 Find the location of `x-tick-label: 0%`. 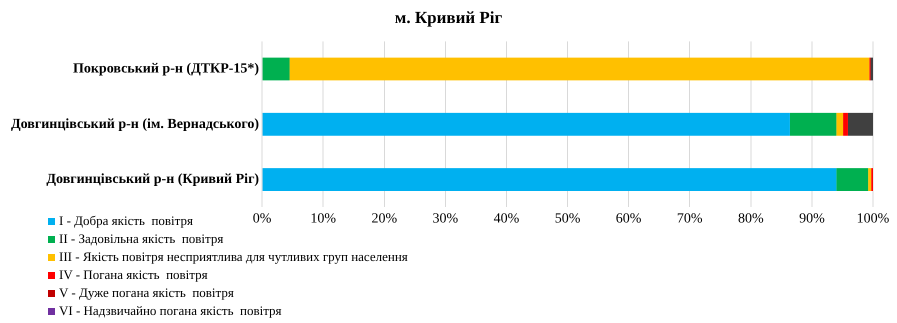

x-tick-label: 0% is located at coordinates (262, 218).